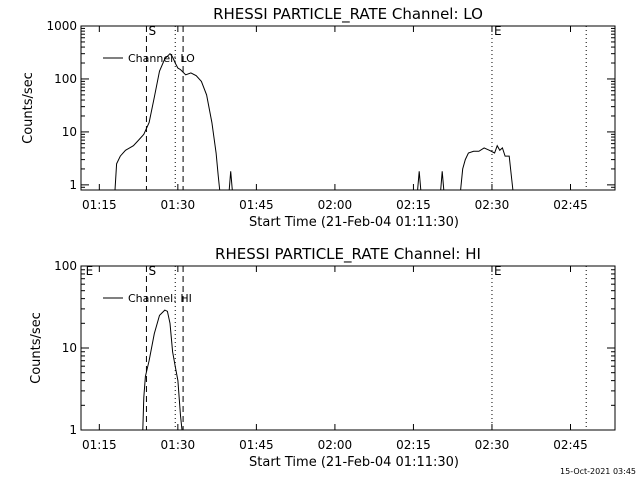 This screenshot has width=640, height=480. What do you see at coordinates (160, 298) in the screenshot?
I see `legend-label: Channel: HI` at bounding box center [160, 298].